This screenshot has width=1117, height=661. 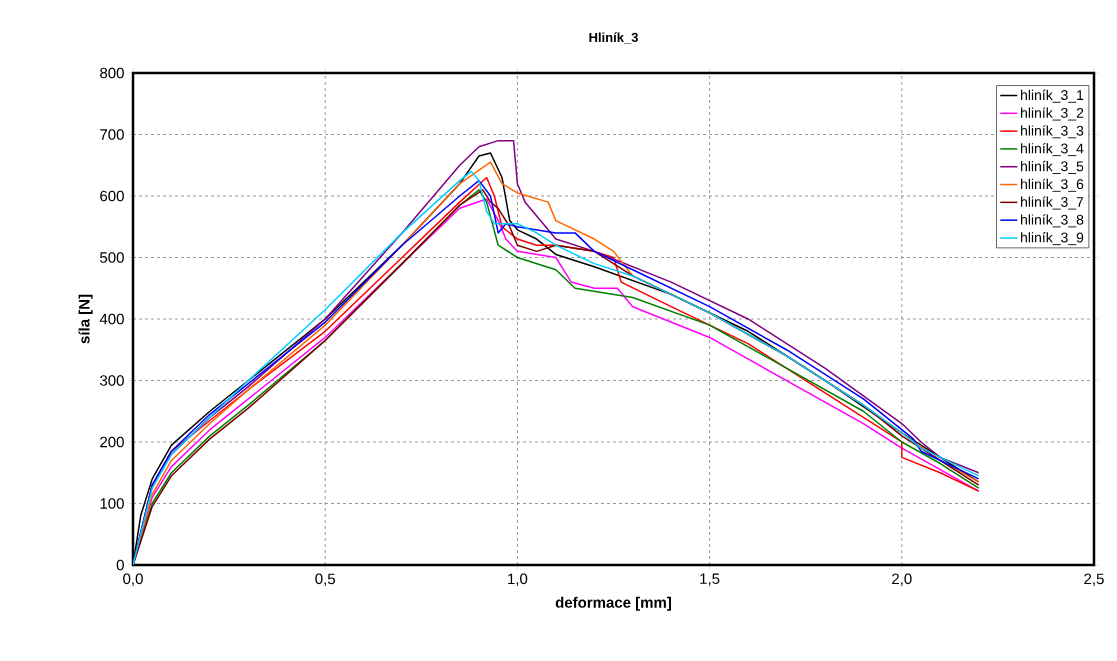 What do you see at coordinates (1052, 132) in the screenshot?
I see `legend-label: hliník_3_3` at bounding box center [1052, 132].